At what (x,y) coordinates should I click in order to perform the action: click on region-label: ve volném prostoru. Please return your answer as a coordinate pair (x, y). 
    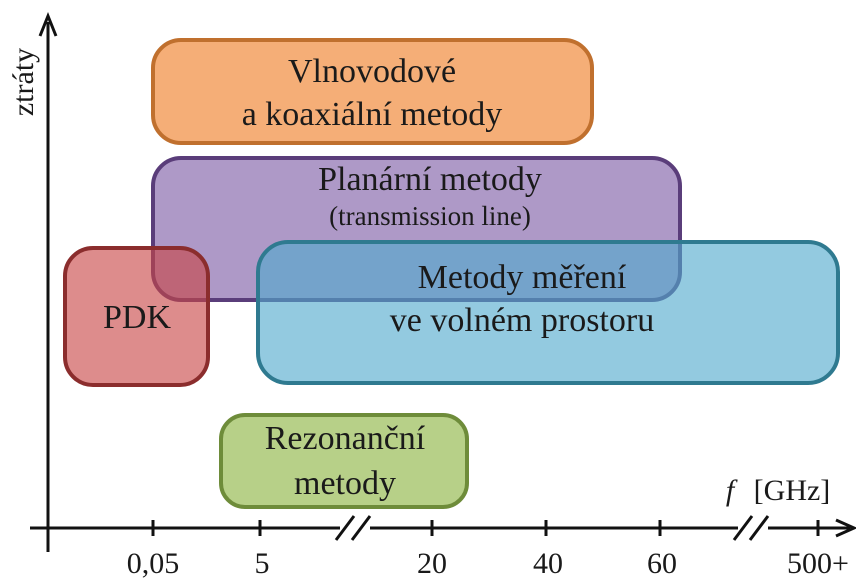
    Looking at the image, I should click on (522, 320).